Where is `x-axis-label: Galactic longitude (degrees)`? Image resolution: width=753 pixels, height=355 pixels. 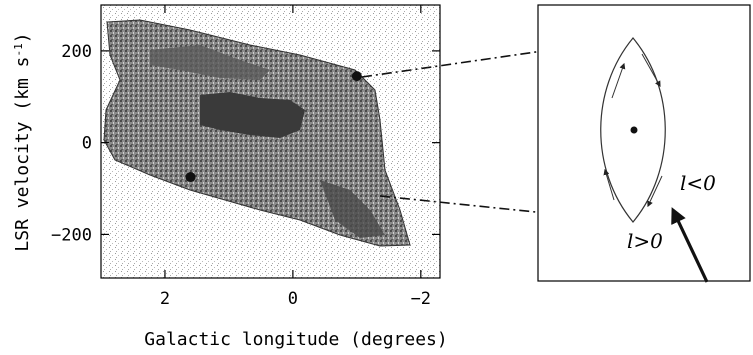
x-axis-label: Galactic longitude (degrees) is located at coordinates (295, 339).